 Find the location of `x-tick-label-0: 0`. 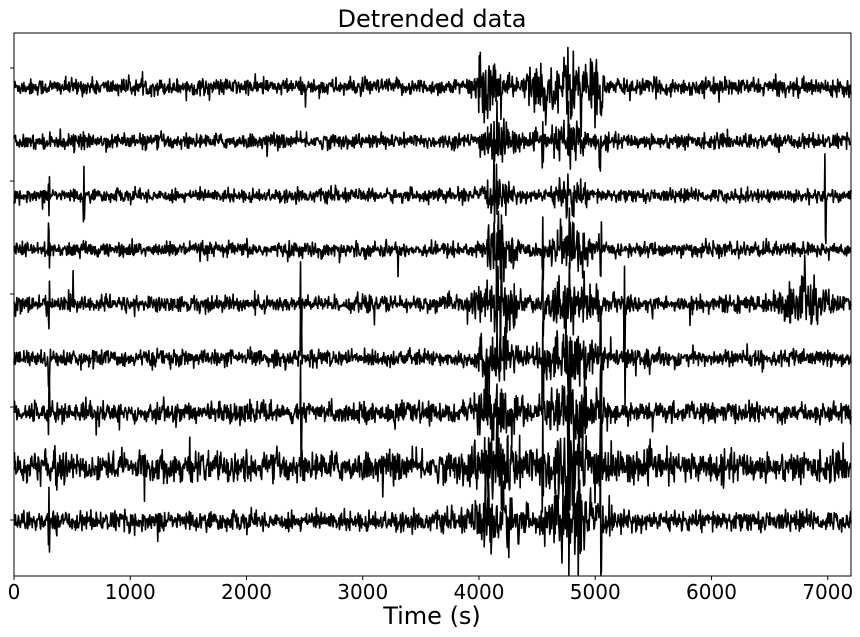

x-tick-label-0: 0 is located at coordinates (14, 592).